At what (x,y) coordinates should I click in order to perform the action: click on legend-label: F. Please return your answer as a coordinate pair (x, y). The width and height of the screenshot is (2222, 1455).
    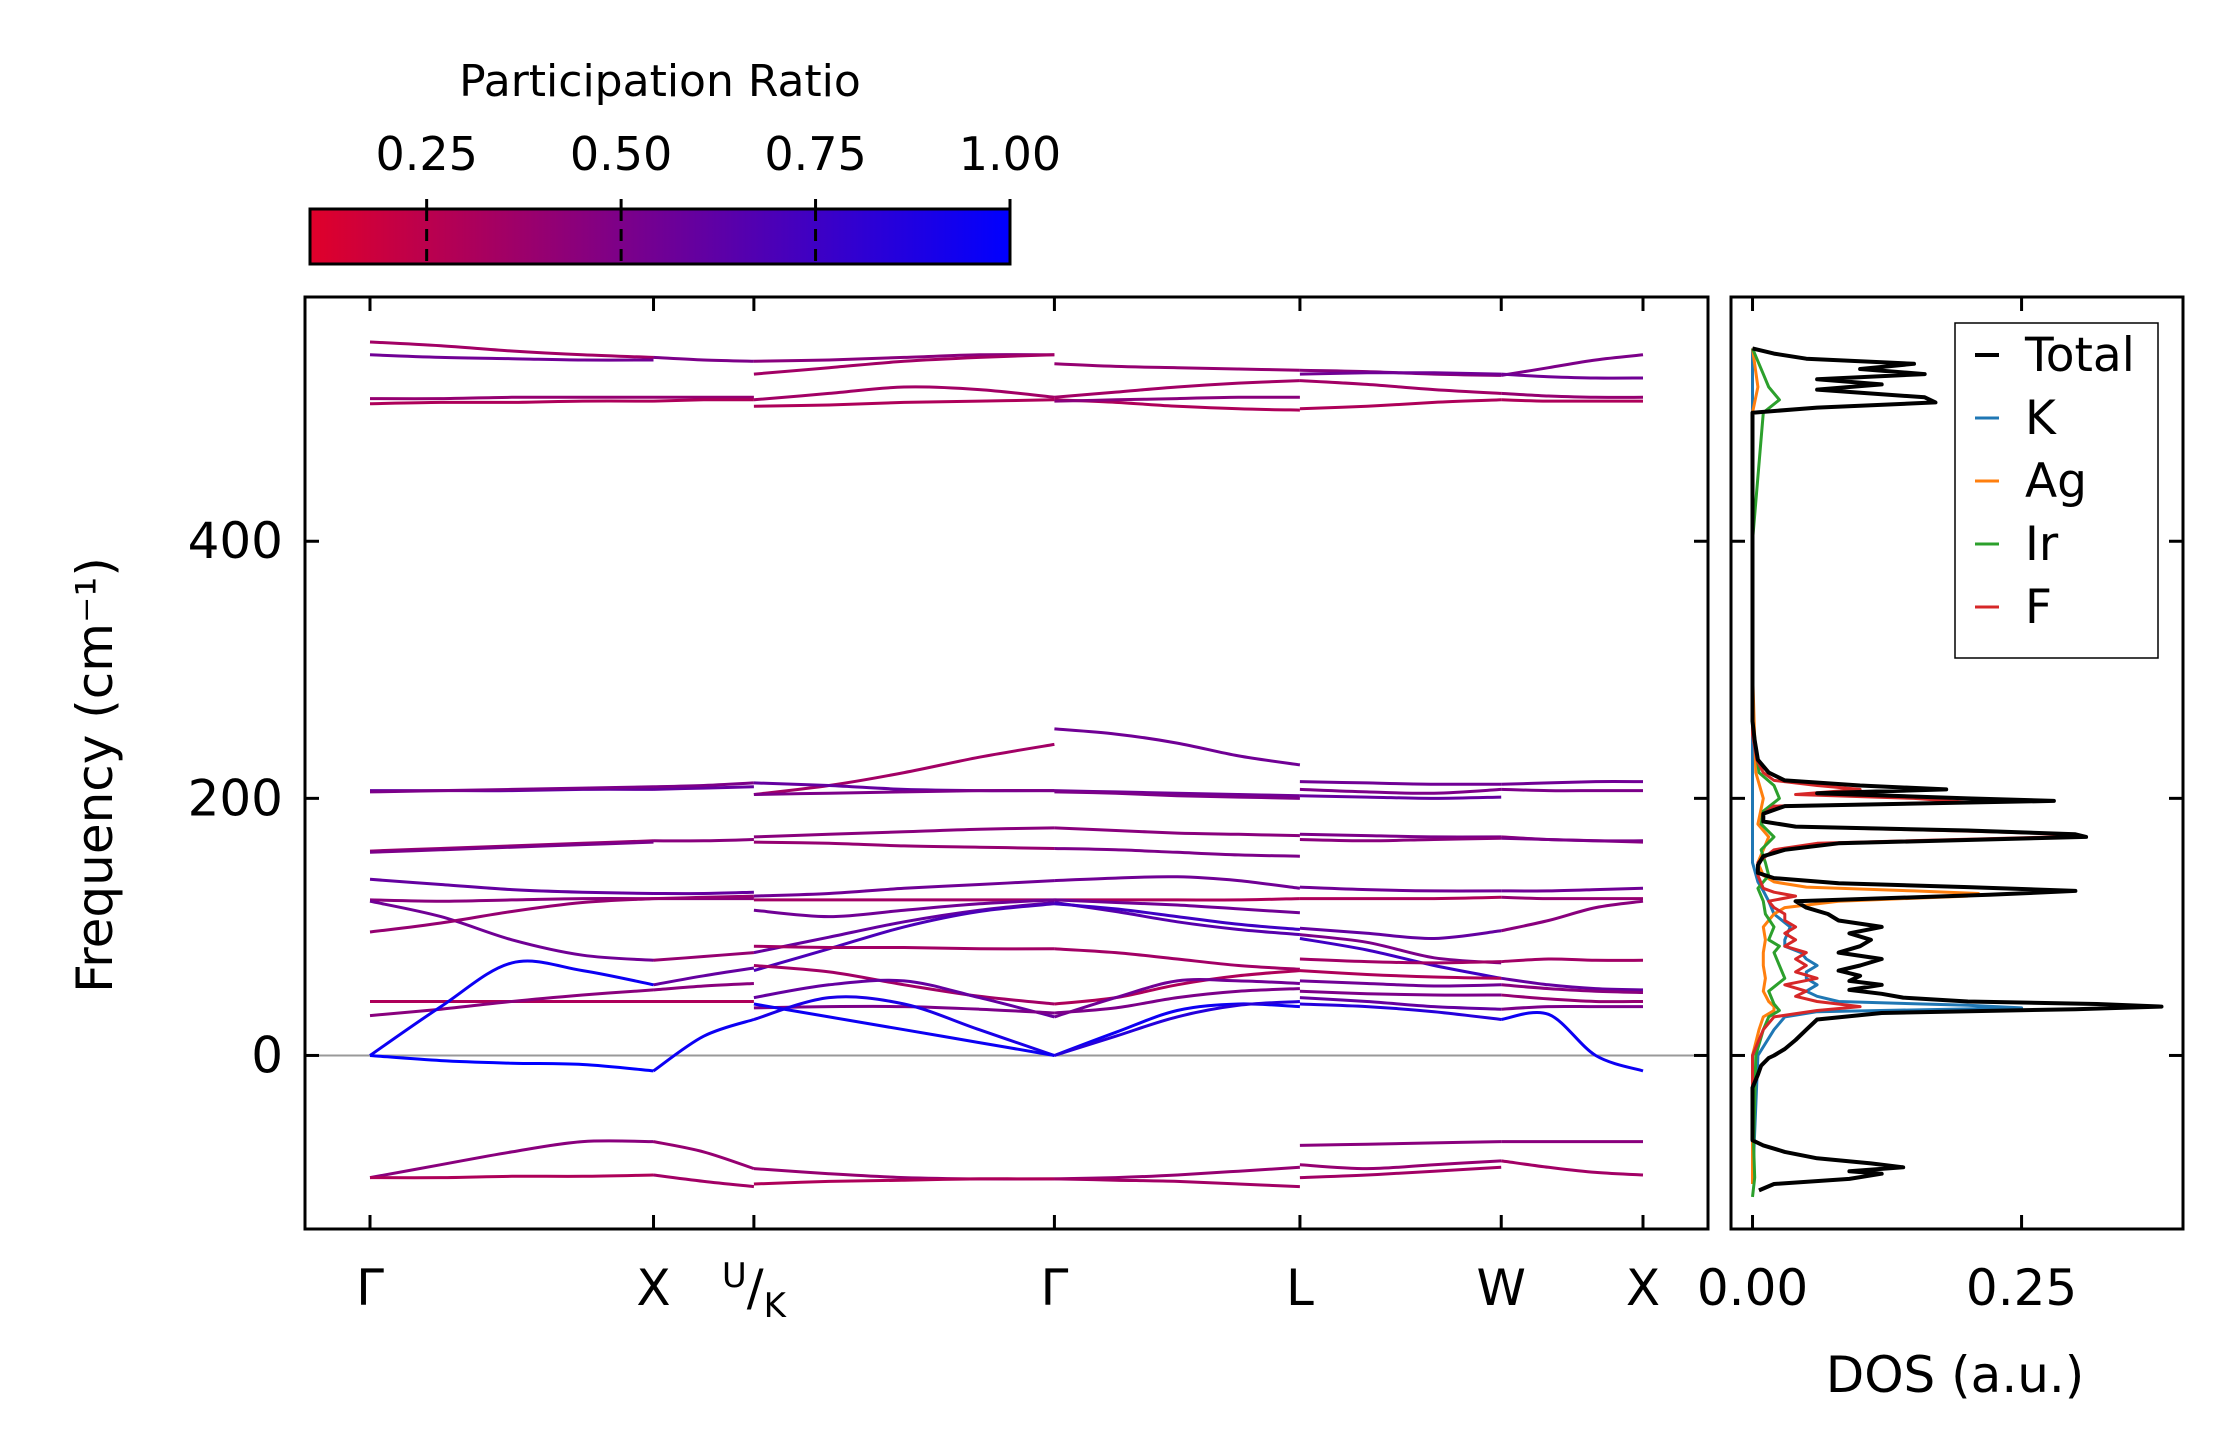
    Looking at the image, I should click on (2038, 607).